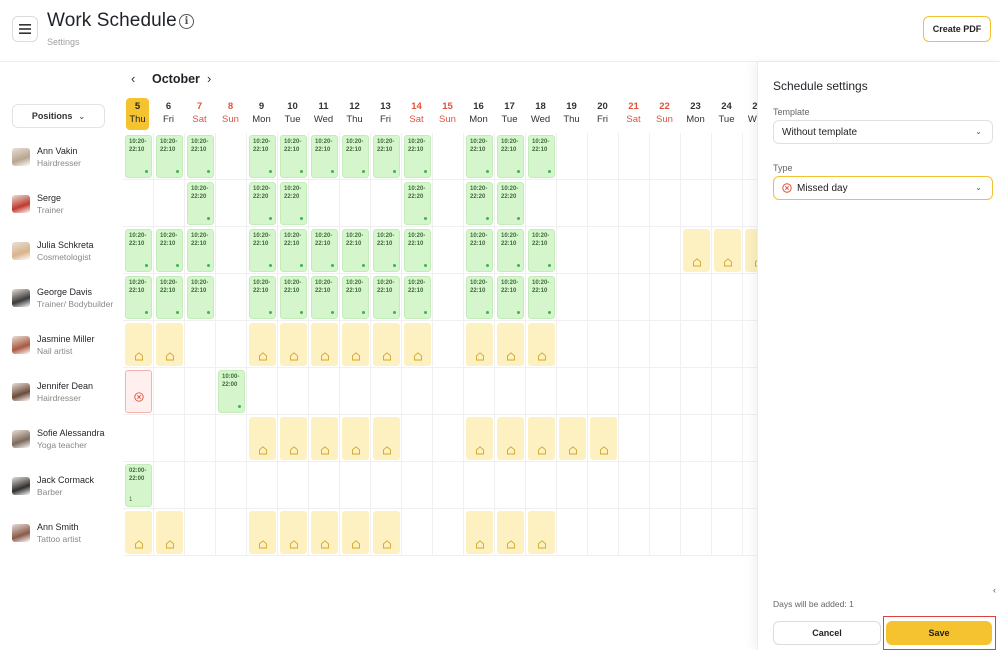  I want to click on next-month-button: ›, so click(209, 78).